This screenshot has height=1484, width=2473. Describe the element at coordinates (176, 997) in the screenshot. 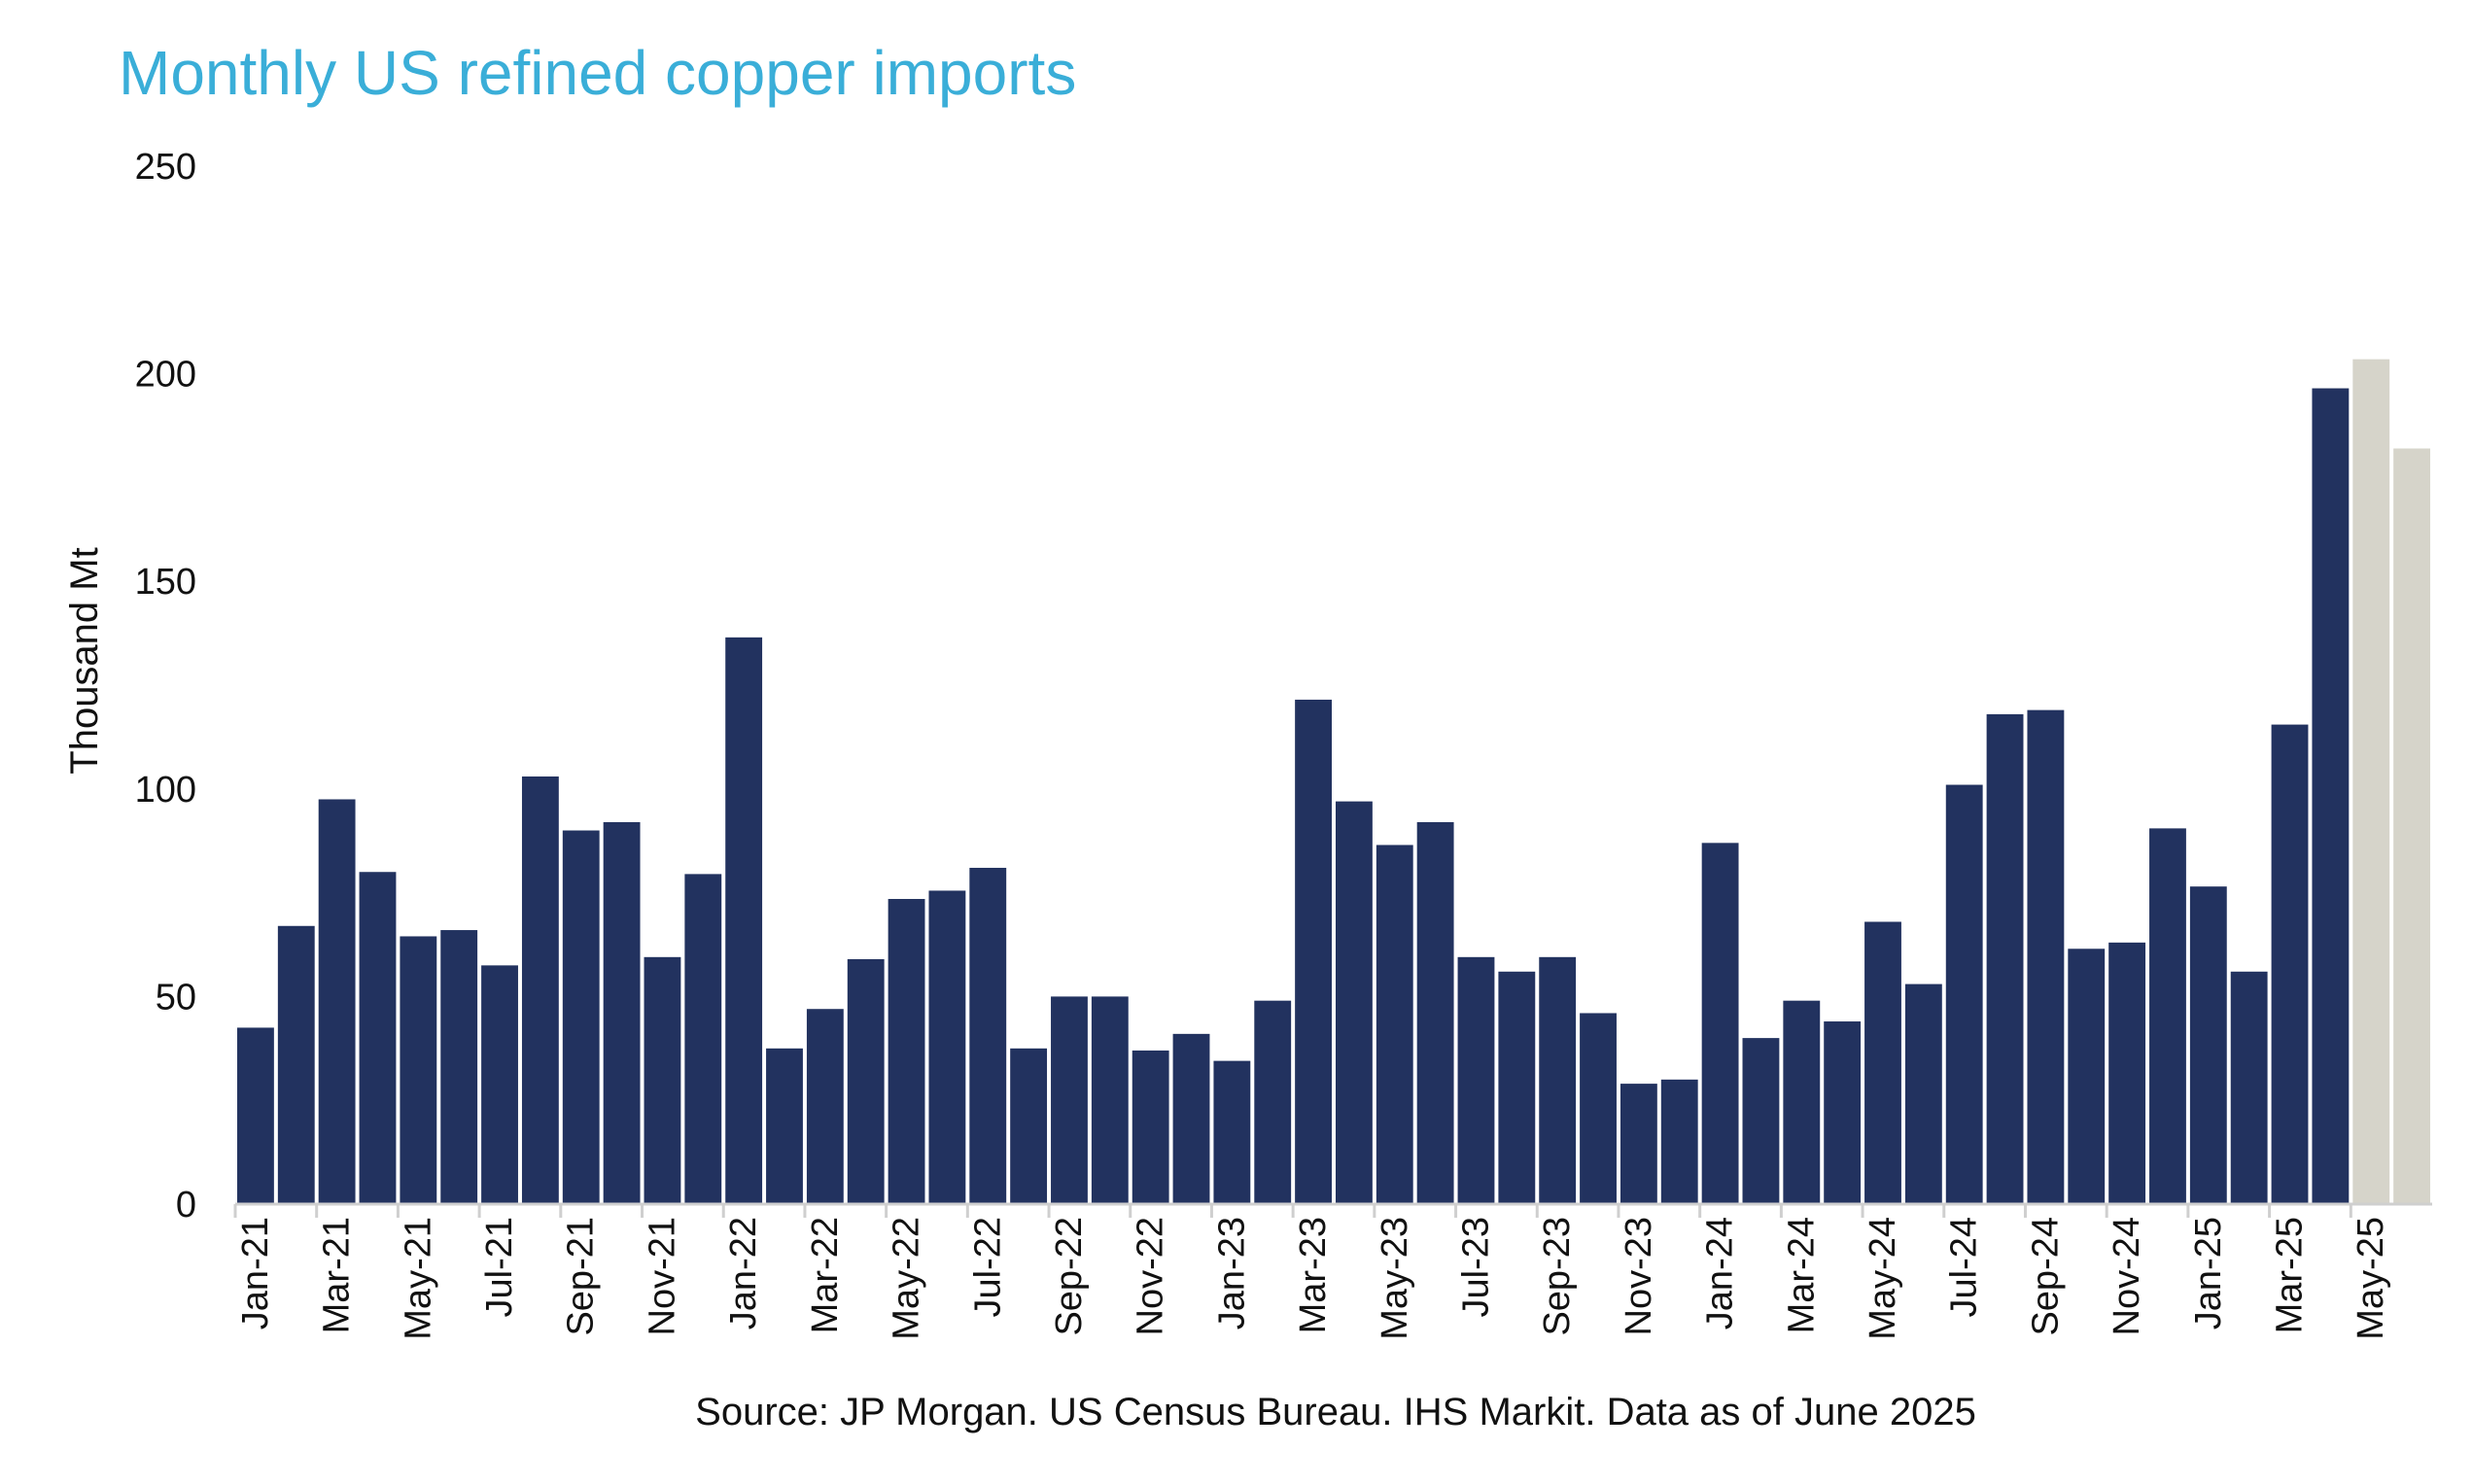

I see `y-tick-label: 50` at that location.